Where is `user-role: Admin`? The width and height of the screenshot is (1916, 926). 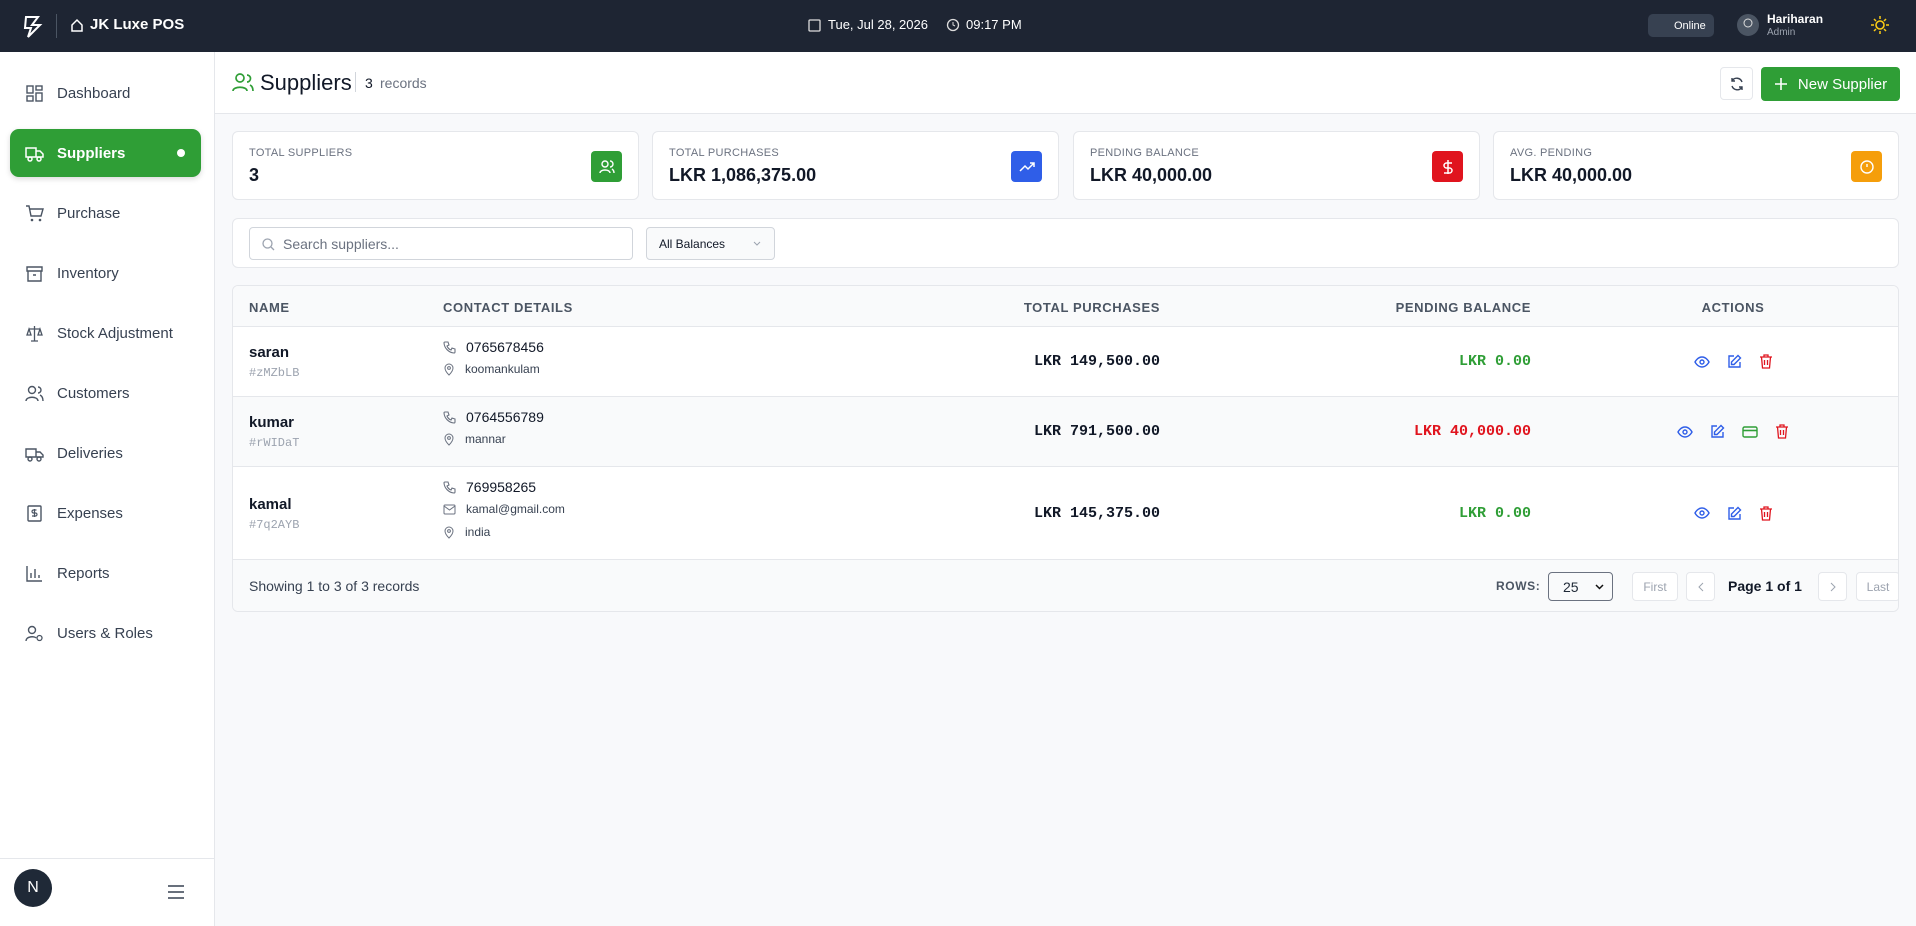
user-role: Admin is located at coordinates (1781, 32).